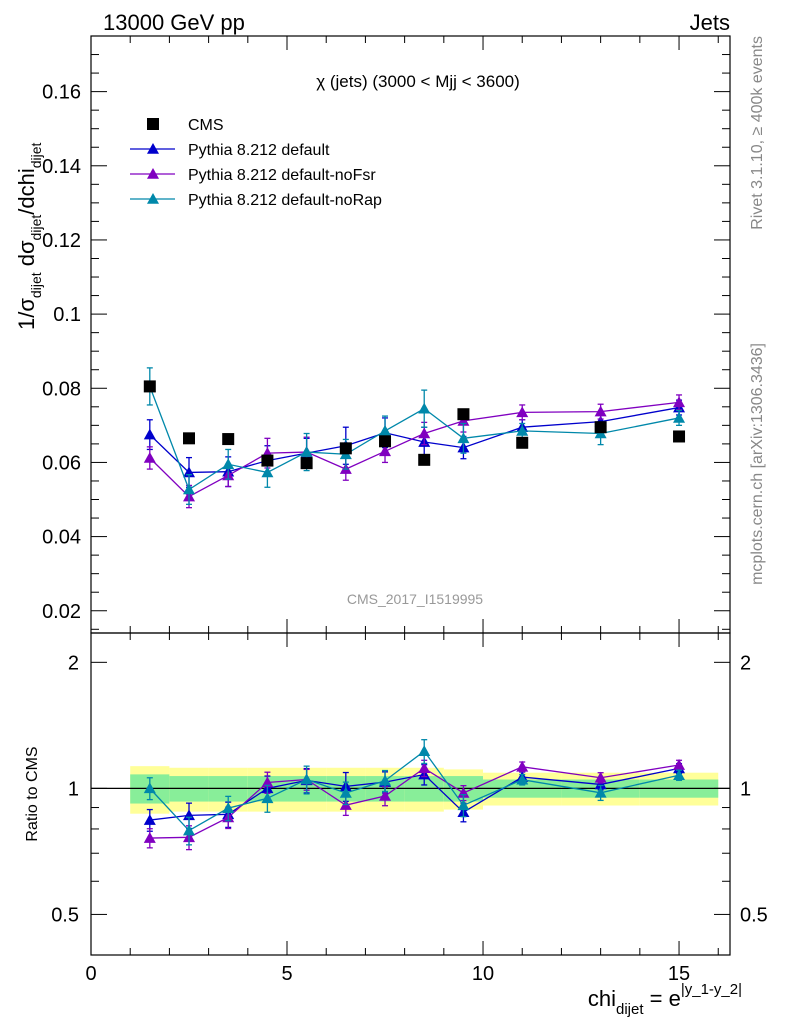 The height and width of the screenshot is (1024, 786). Describe the element at coordinates (61, 167) in the screenshot. I see `y-tick-label: 0.14` at that location.